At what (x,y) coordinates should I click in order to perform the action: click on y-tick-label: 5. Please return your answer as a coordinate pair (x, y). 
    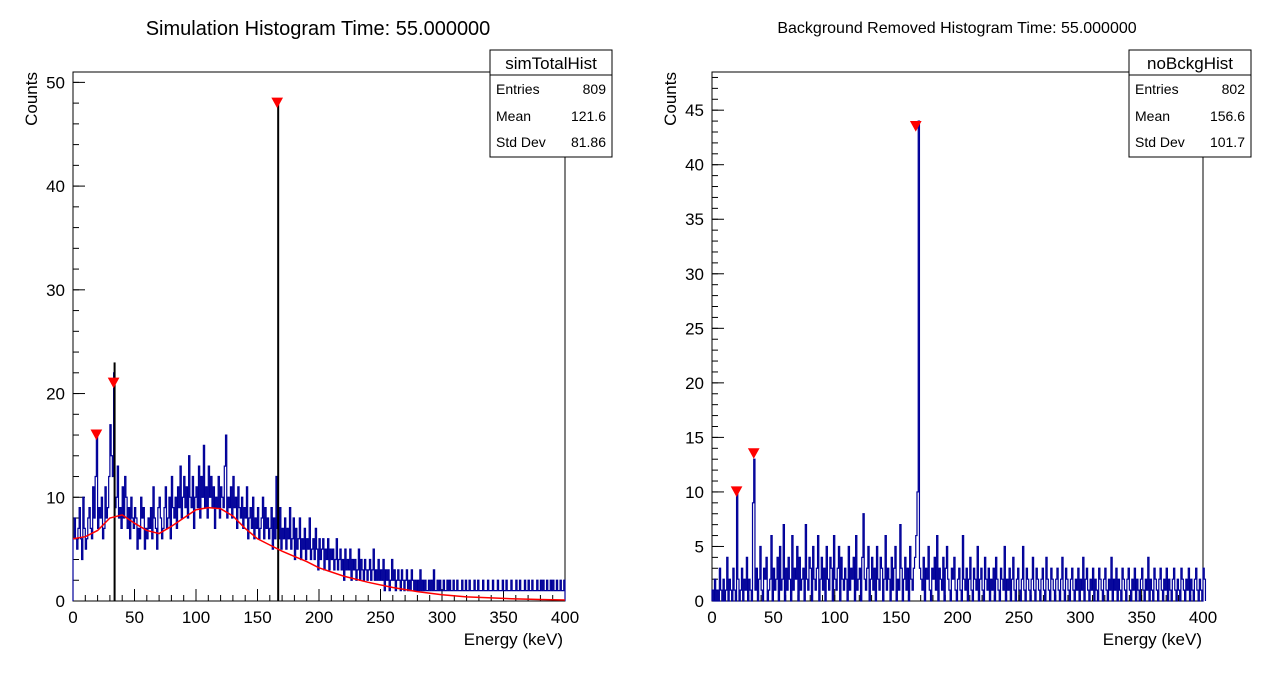
    Looking at the image, I should click on (699, 546).